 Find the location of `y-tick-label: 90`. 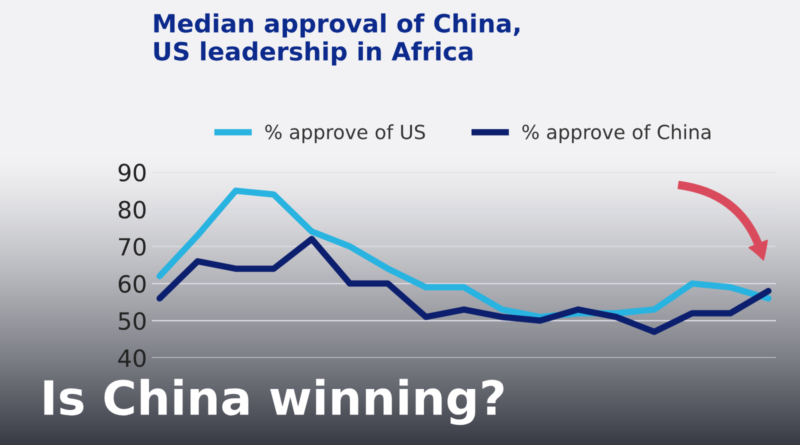

y-tick-label: 90 is located at coordinates (132, 173).